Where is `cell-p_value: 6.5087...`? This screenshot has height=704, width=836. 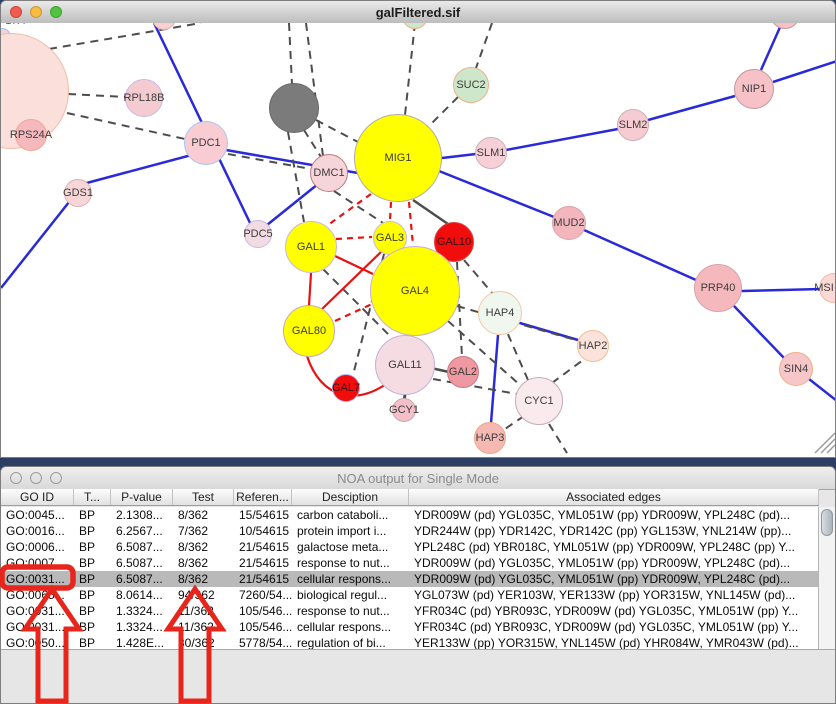 cell-p_value: 6.5087... is located at coordinates (139, 579).